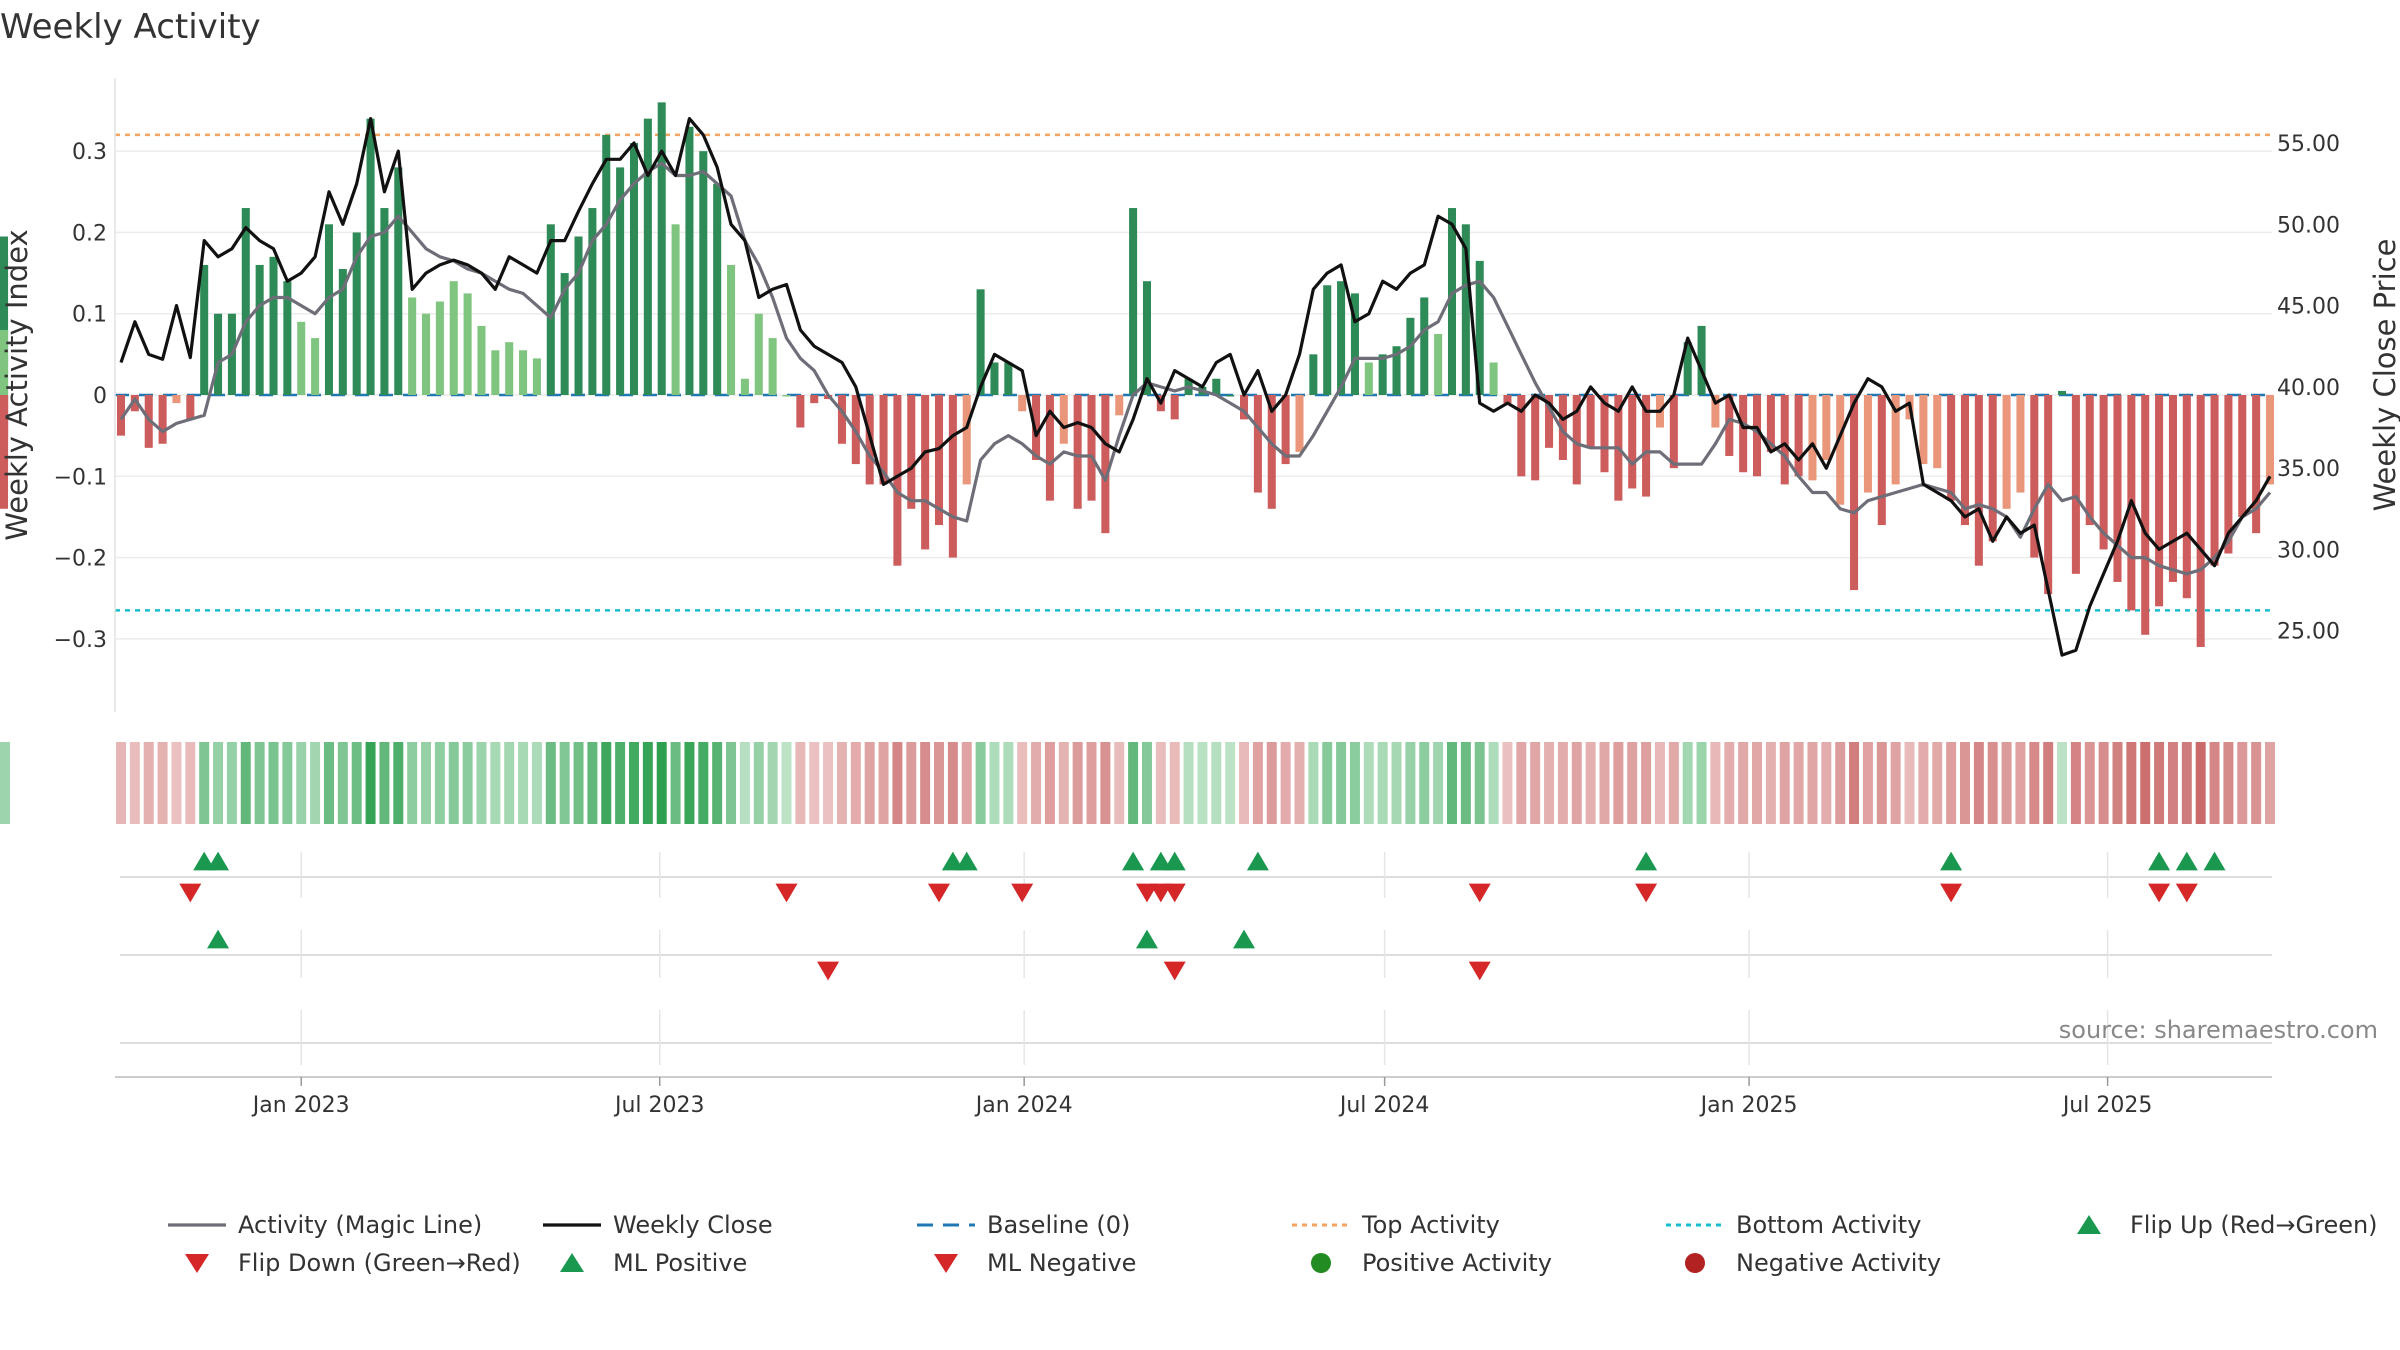 Image resolution: width=2400 pixels, height=1350 pixels. Describe the element at coordinates (197, 1263) in the screenshot. I see `legend-swatch-flipdown` at that location.